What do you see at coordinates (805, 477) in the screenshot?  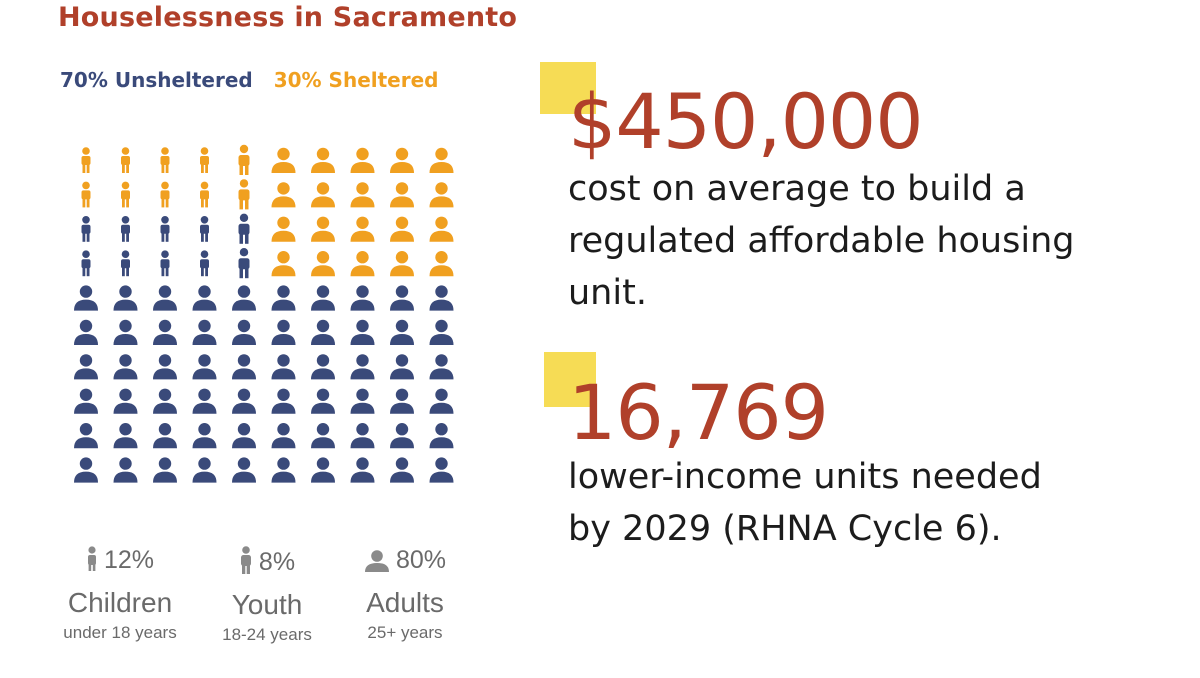 I see `stat-units-line: lower-income units needed` at bounding box center [805, 477].